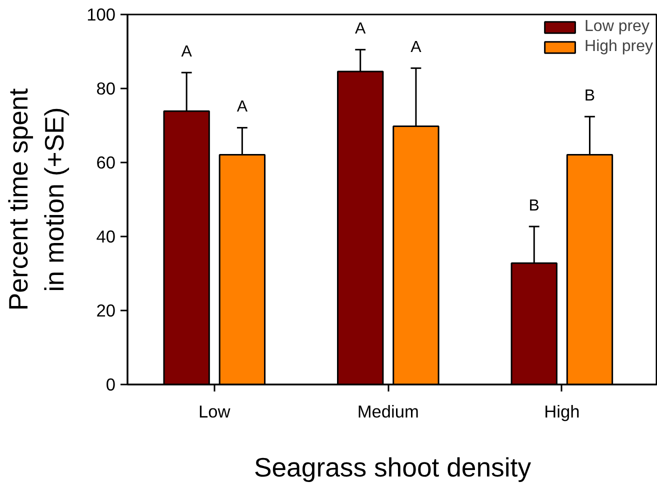  Describe the element at coordinates (393, 467) in the screenshot. I see `x-axis-title: Seagrass shoot density` at that location.